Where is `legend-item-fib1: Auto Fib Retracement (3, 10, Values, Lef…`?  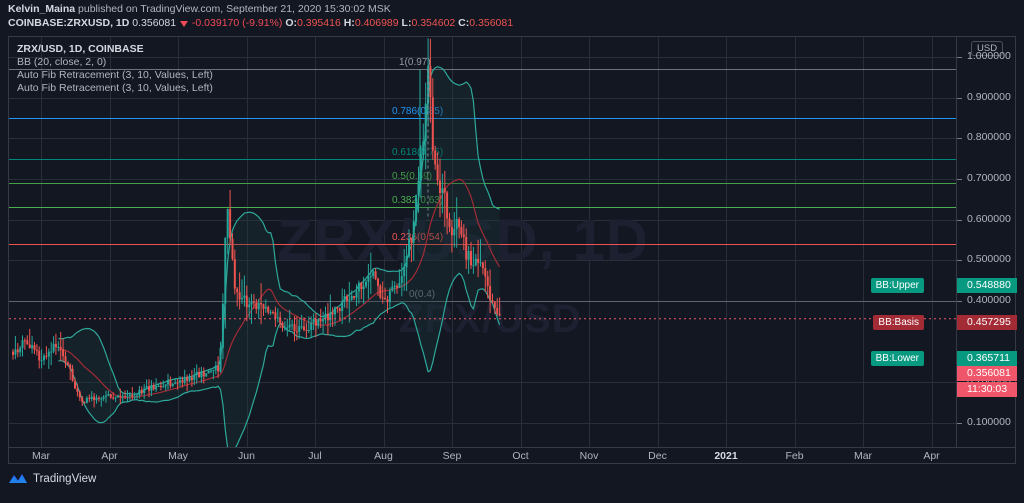
legend-item-fib1: Auto Fib Retracement (3, 10, Values, Lef… is located at coordinates (115, 75).